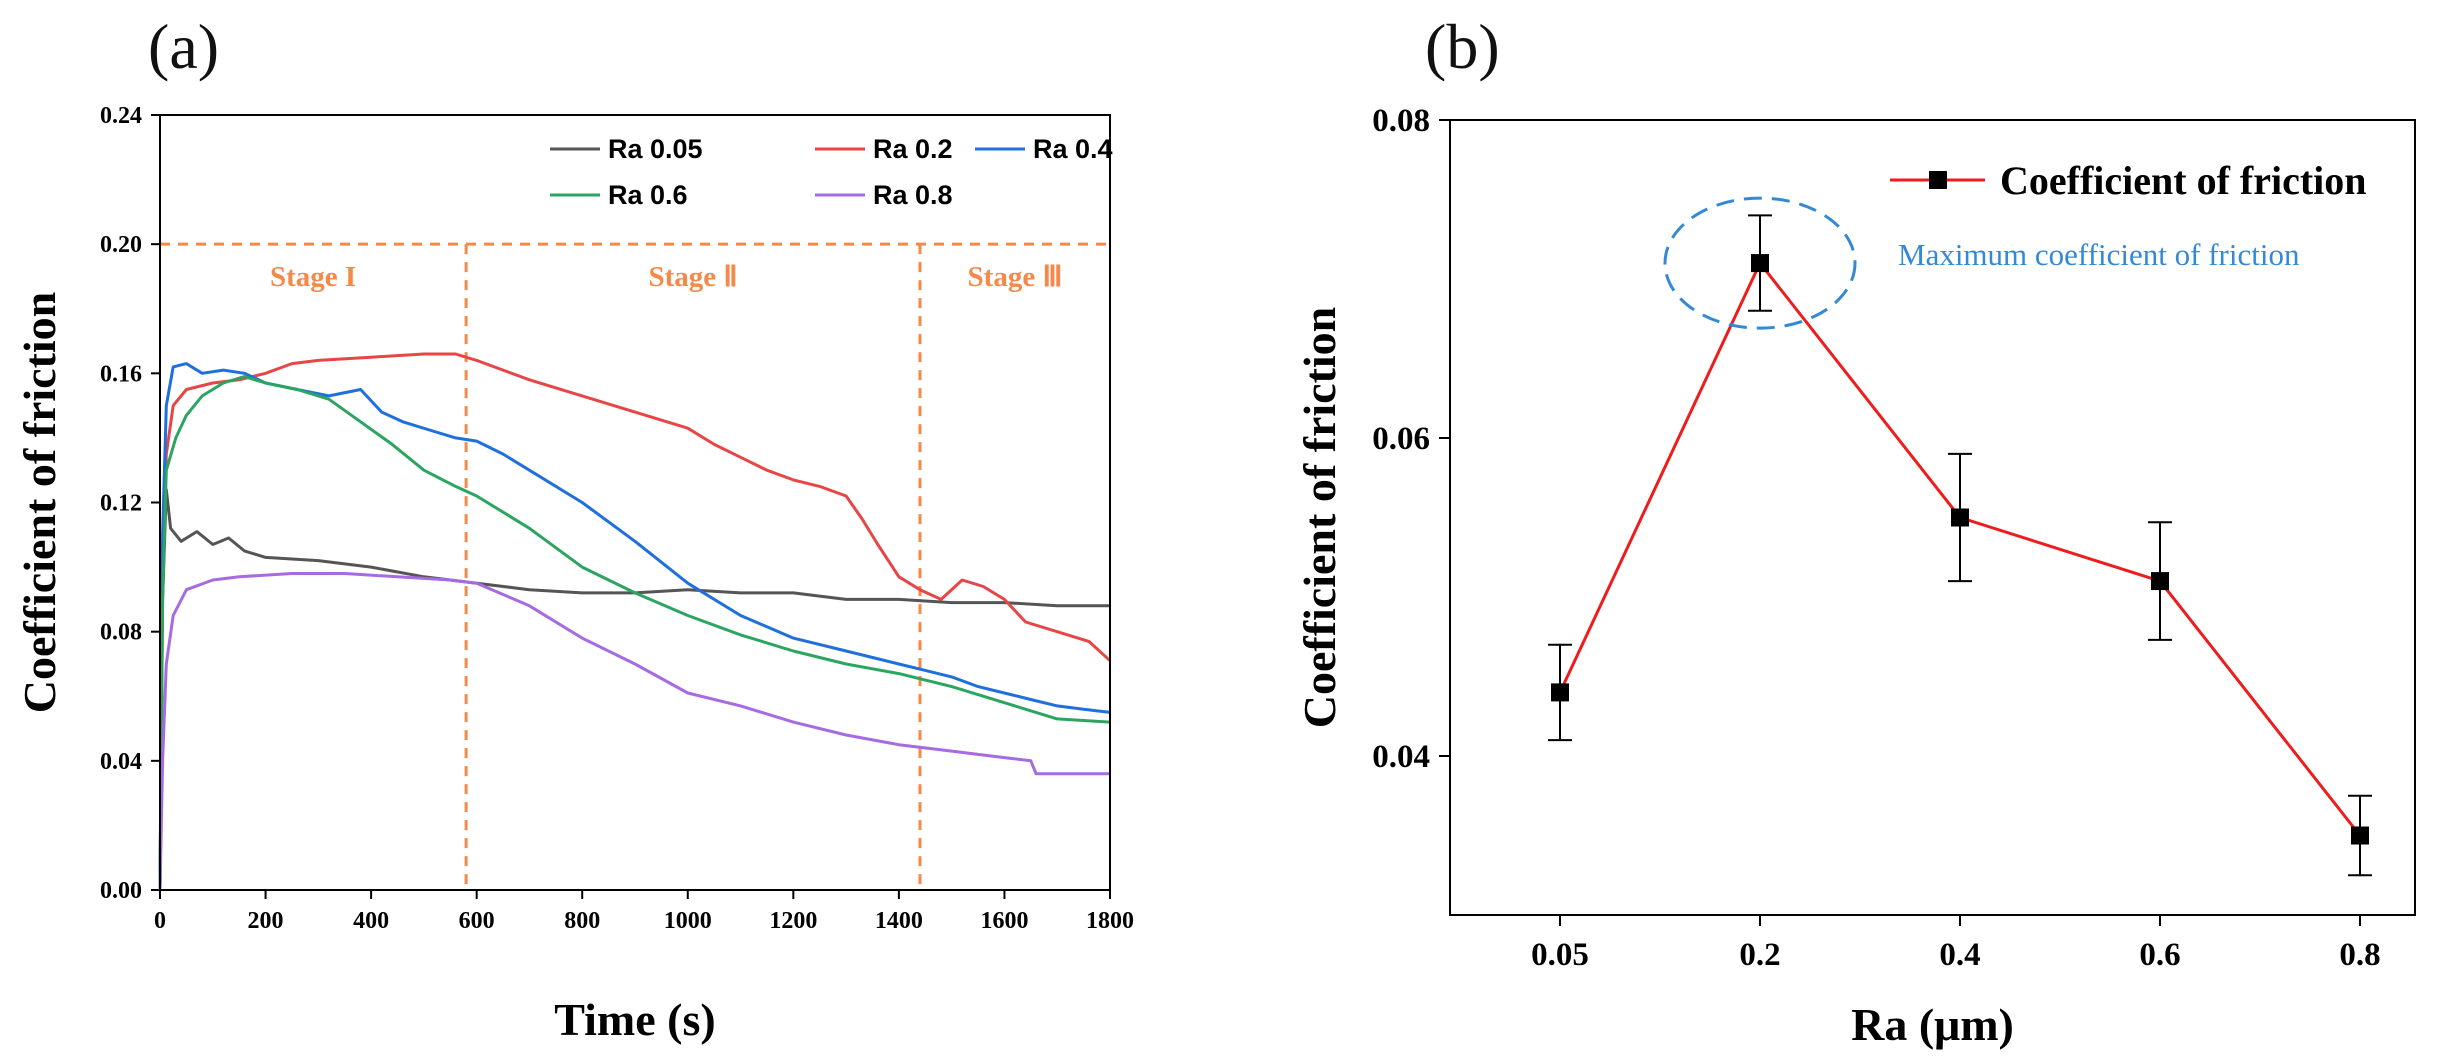  I want to click on y-tick-label: 0.16, so click(121, 374).